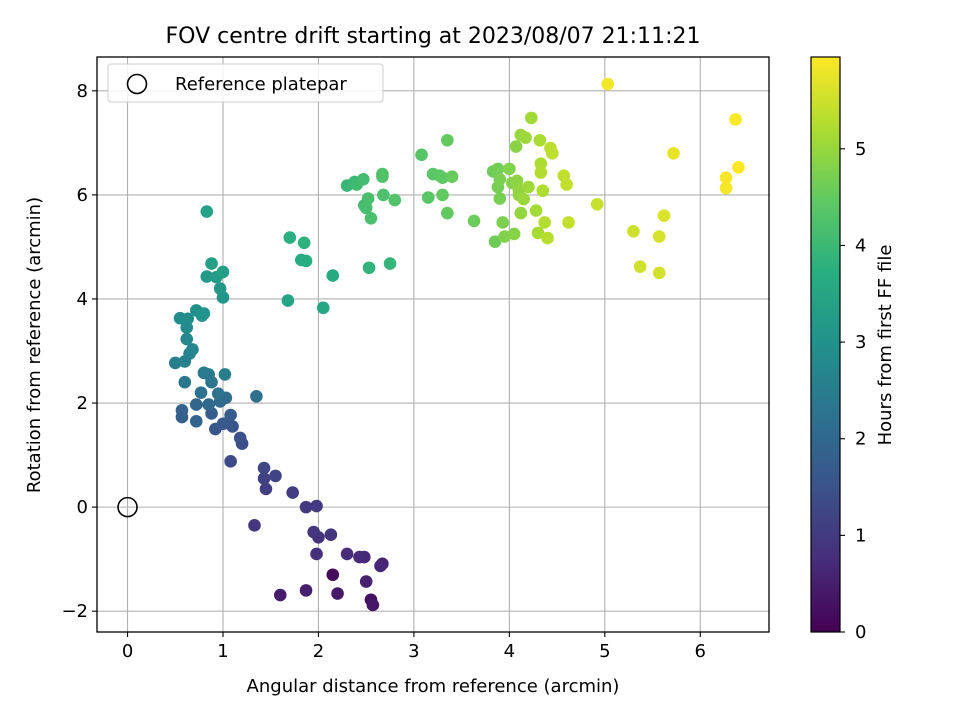 This screenshot has width=960, height=720. What do you see at coordinates (604, 651) in the screenshot?
I see `x-tick-label: 5` at bounding box center [604, 651].